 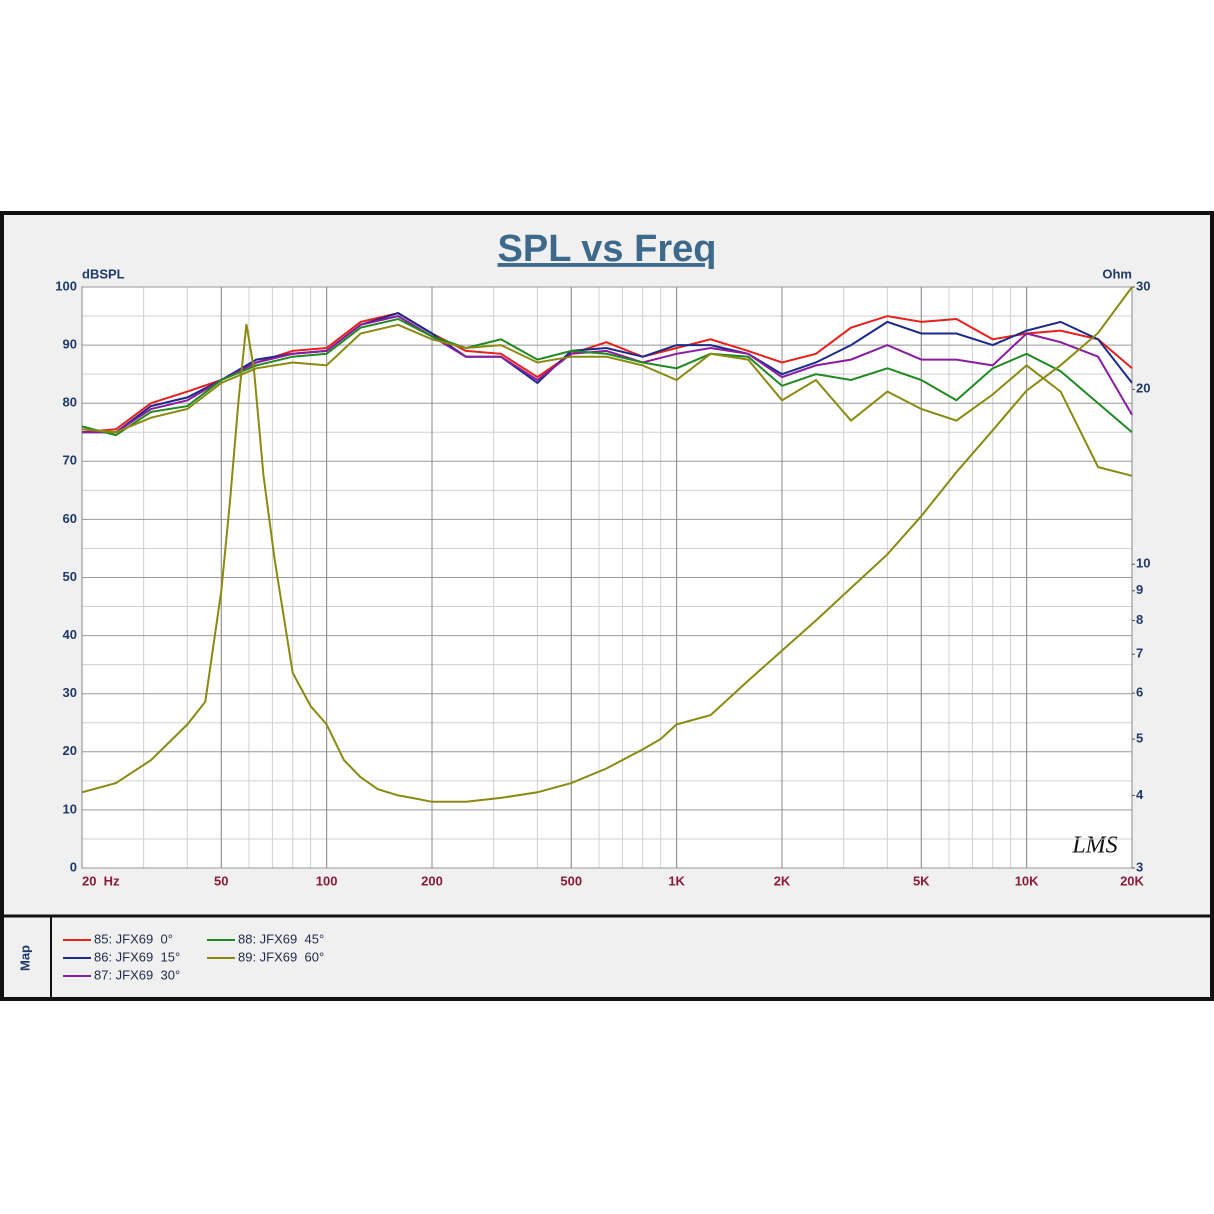 What do you see at coordinates (70, 634) in the screenshot?
I see `y-tick-label: 40` at bounding box center [70, 634].